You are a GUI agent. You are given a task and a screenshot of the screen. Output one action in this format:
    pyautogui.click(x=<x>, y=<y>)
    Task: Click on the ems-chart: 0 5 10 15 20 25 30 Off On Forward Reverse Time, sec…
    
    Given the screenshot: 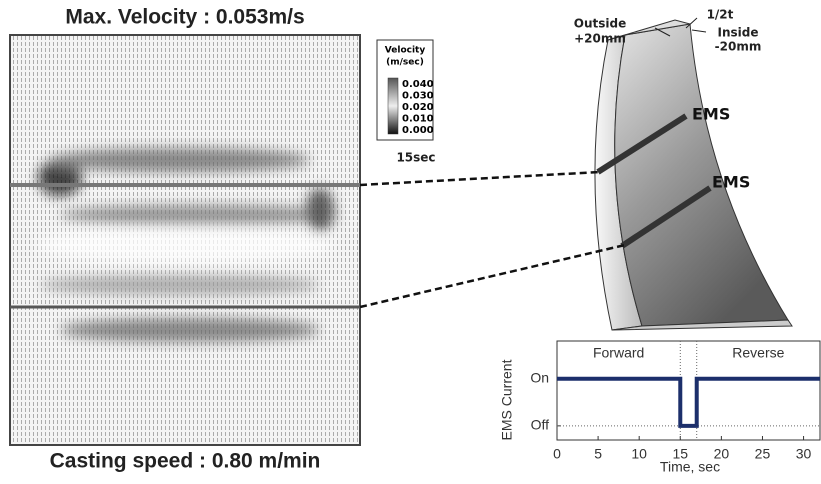 What is the action you would take?
    pyautogui.click(x=660, y=407)
    